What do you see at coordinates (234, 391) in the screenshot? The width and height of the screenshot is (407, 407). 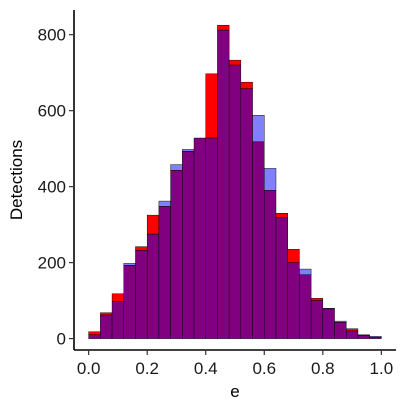 I see `x-axis-title: e` at bounding box center [234, 391].